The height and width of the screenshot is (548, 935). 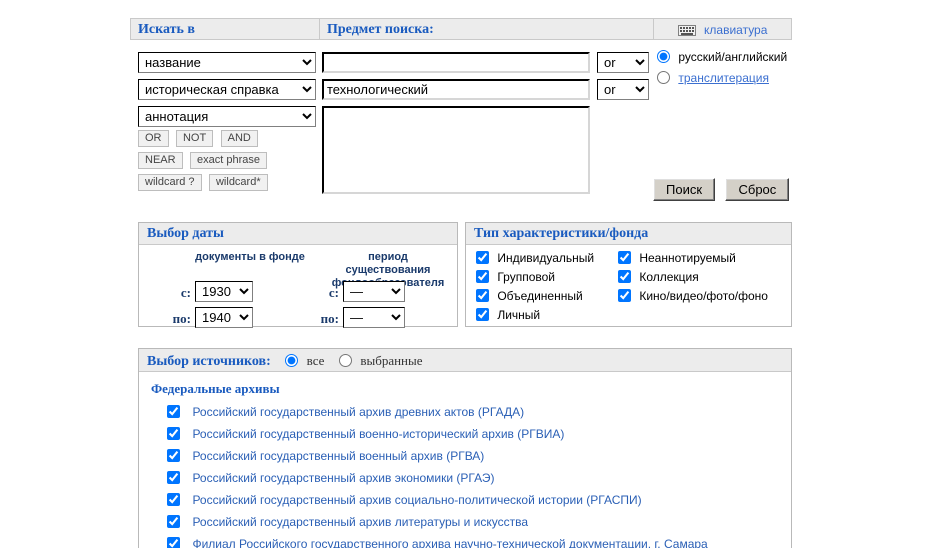 I want to click on date-caption-documents: документы в фонде, so click(x=250, y=257).